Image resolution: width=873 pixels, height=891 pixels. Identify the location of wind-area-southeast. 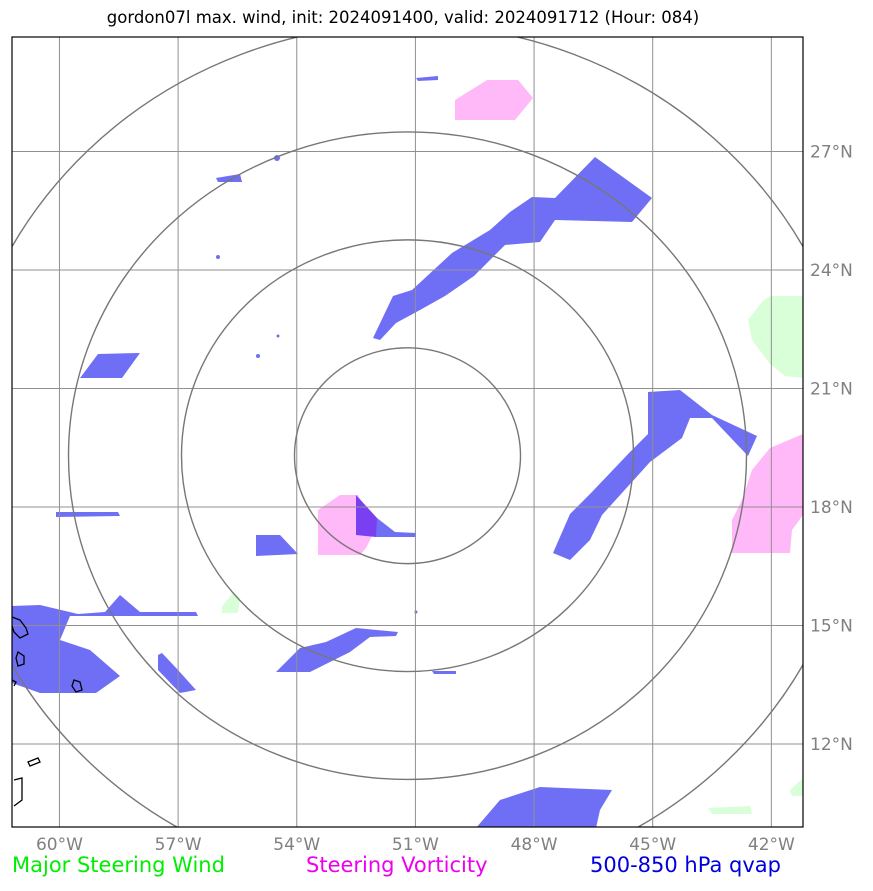
(730, 810).